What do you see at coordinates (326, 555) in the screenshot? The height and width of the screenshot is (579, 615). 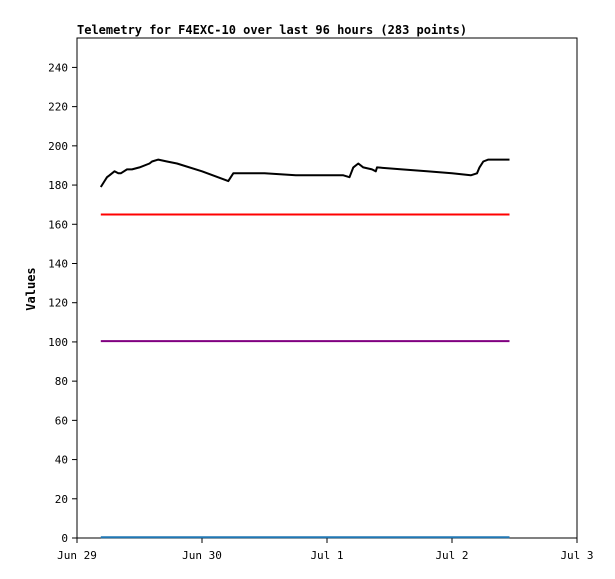 I see `x-tick-label: Jul 1` at bounding box center [326, 555].